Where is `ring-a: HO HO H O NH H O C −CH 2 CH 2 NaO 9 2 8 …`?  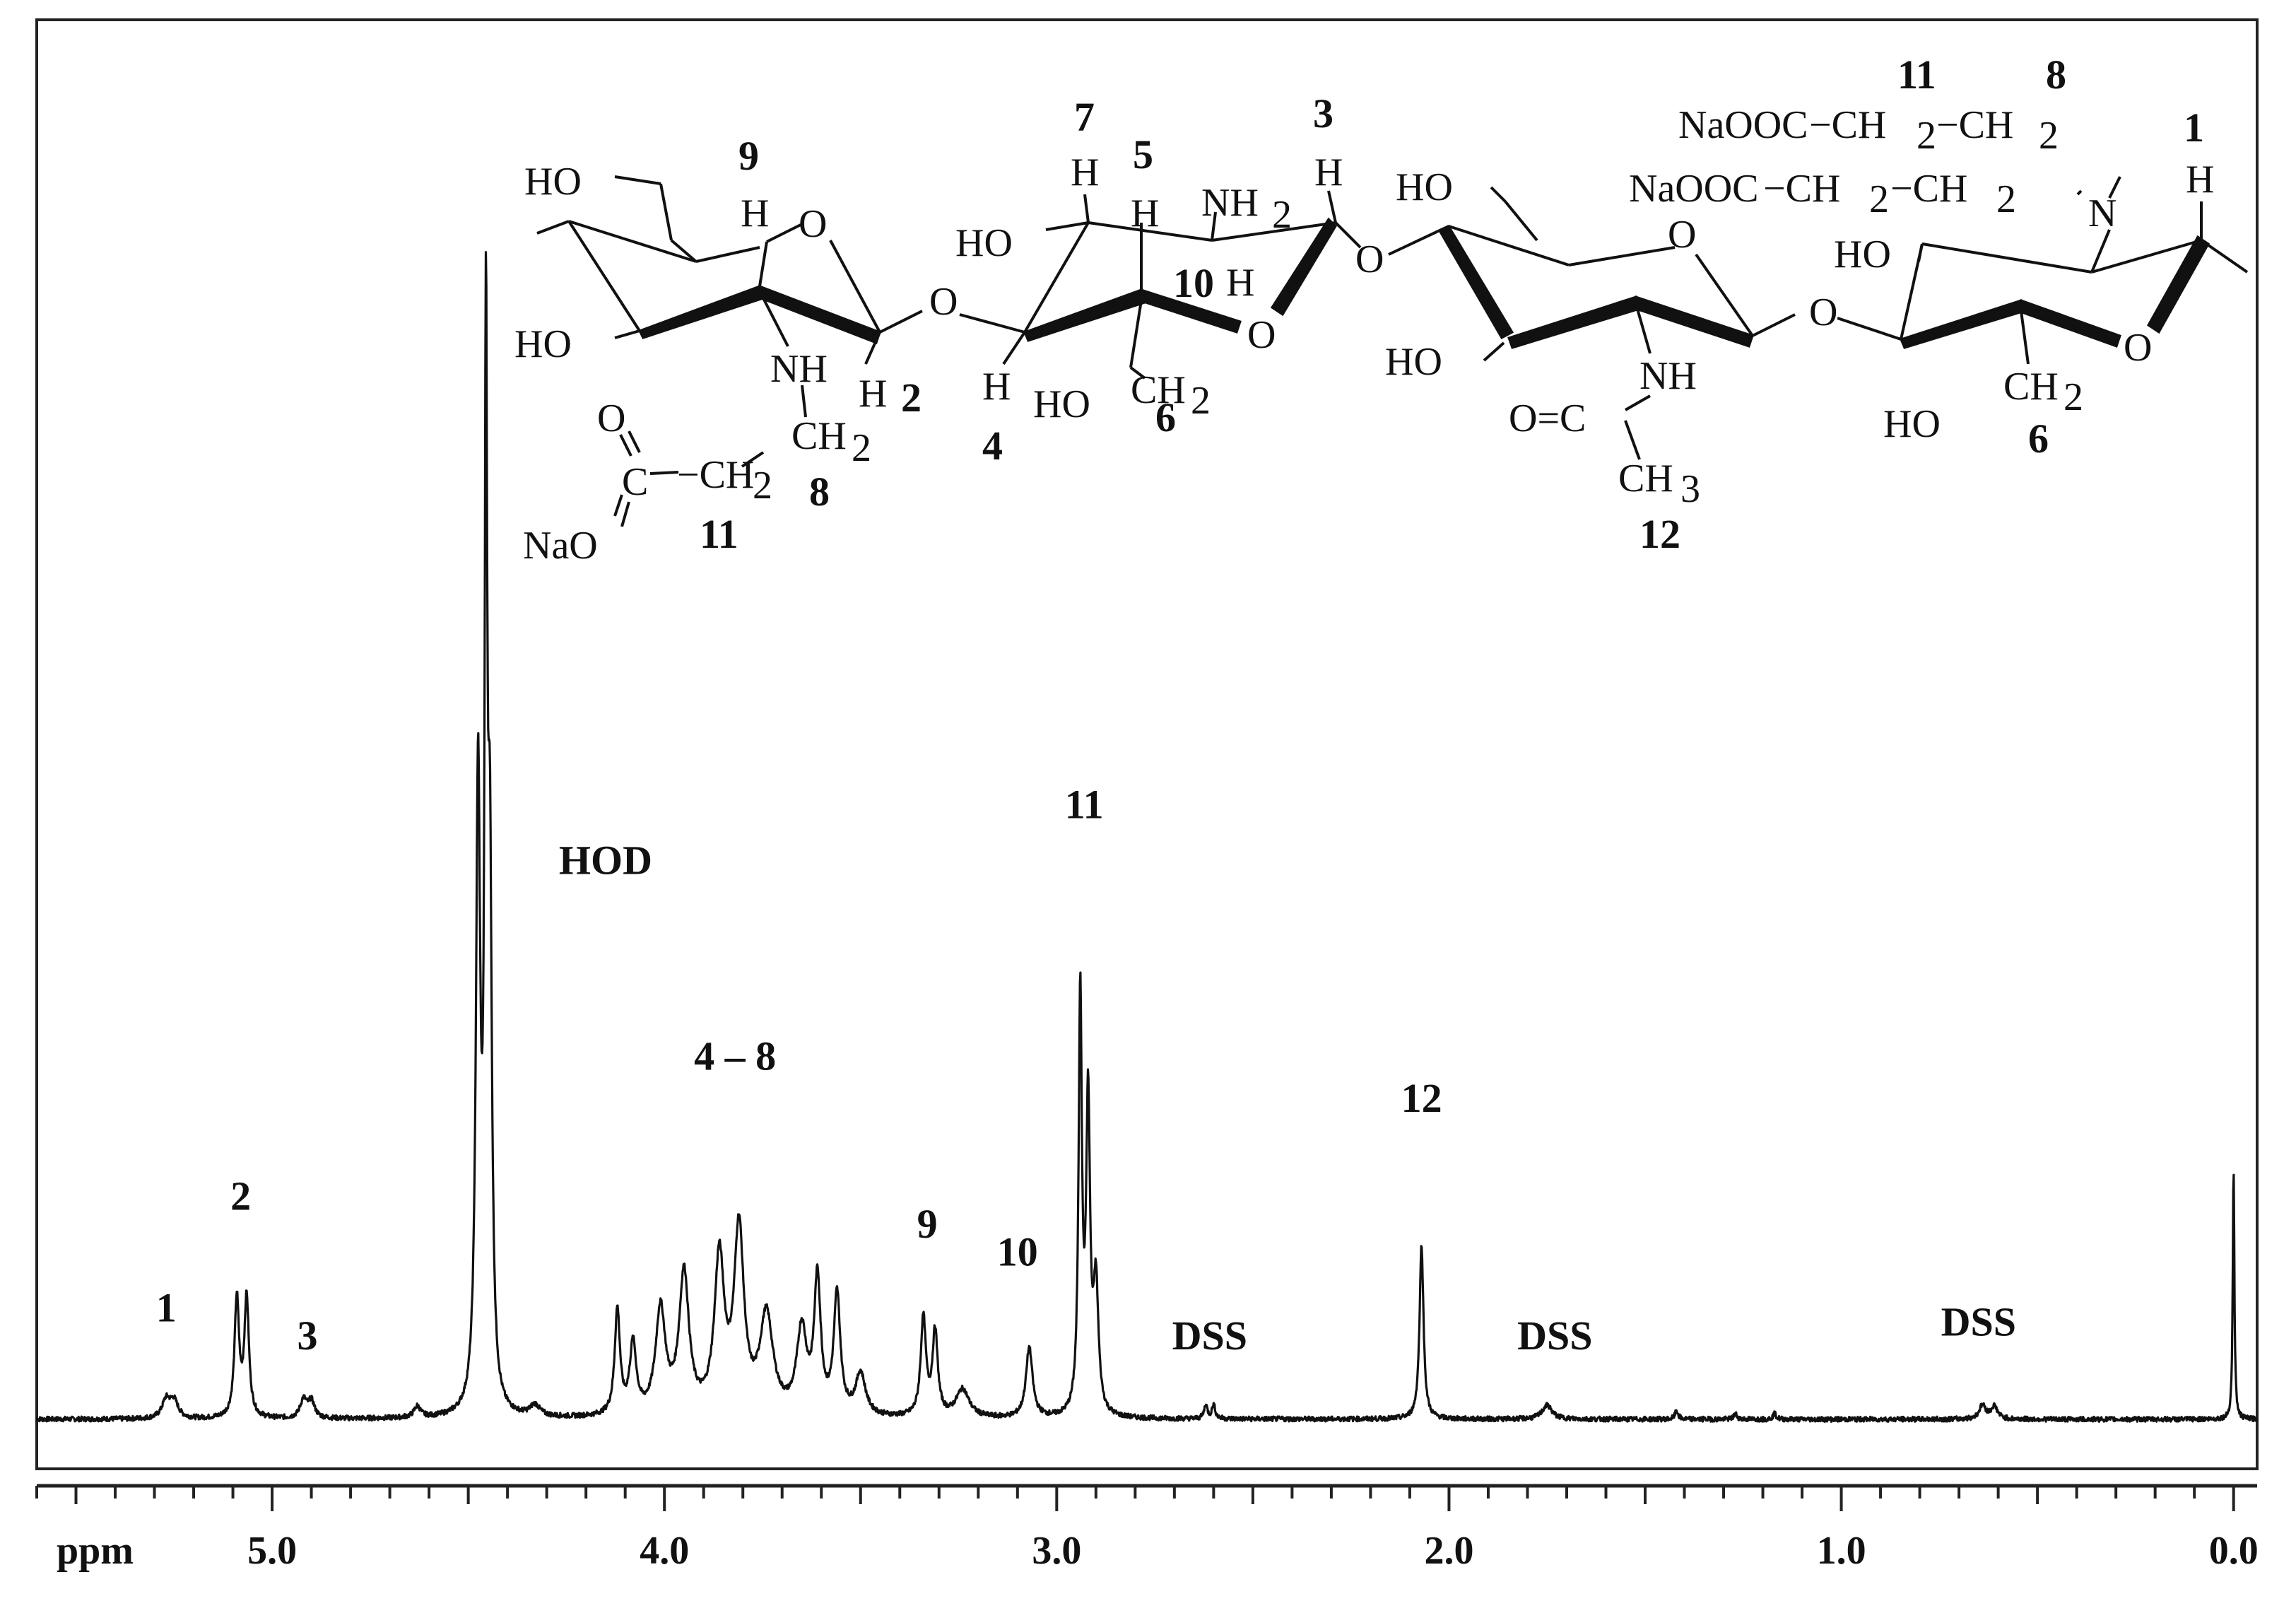
ring-a: HO HO H O NH H O C −CH 2 CH 2 NaO 9 2 8 … is located at coordinates (718, 350).